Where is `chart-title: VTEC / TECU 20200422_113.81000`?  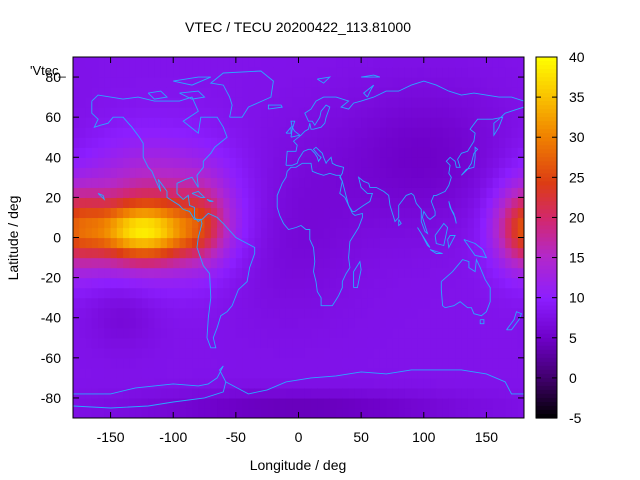
chart-title: VTEC / TECU 20200422_113.81000 is located at coordinates (298, 27).